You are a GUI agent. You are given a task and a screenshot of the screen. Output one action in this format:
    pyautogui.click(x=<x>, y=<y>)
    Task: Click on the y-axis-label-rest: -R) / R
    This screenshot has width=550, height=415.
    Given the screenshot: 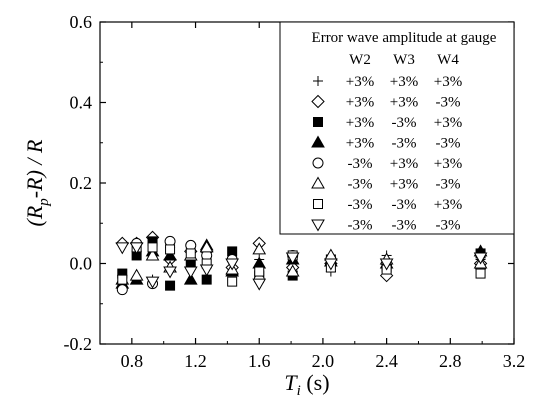 What is the action you would take?
    pyautogui.click(x=34, y=168)
    